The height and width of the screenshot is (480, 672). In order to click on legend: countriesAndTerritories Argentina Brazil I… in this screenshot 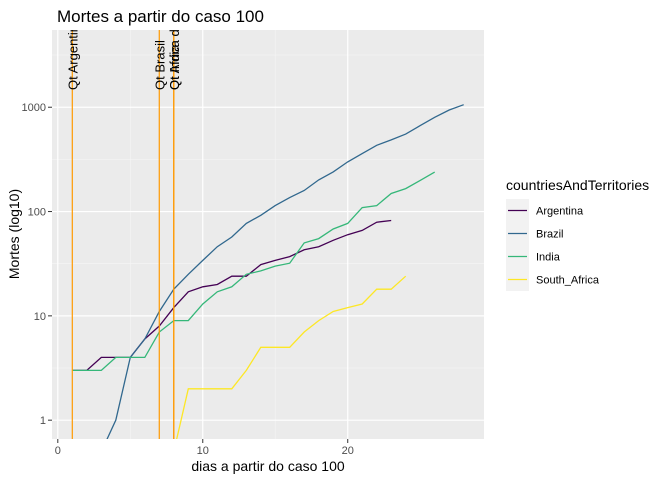, I will do `click(577, 234)`.